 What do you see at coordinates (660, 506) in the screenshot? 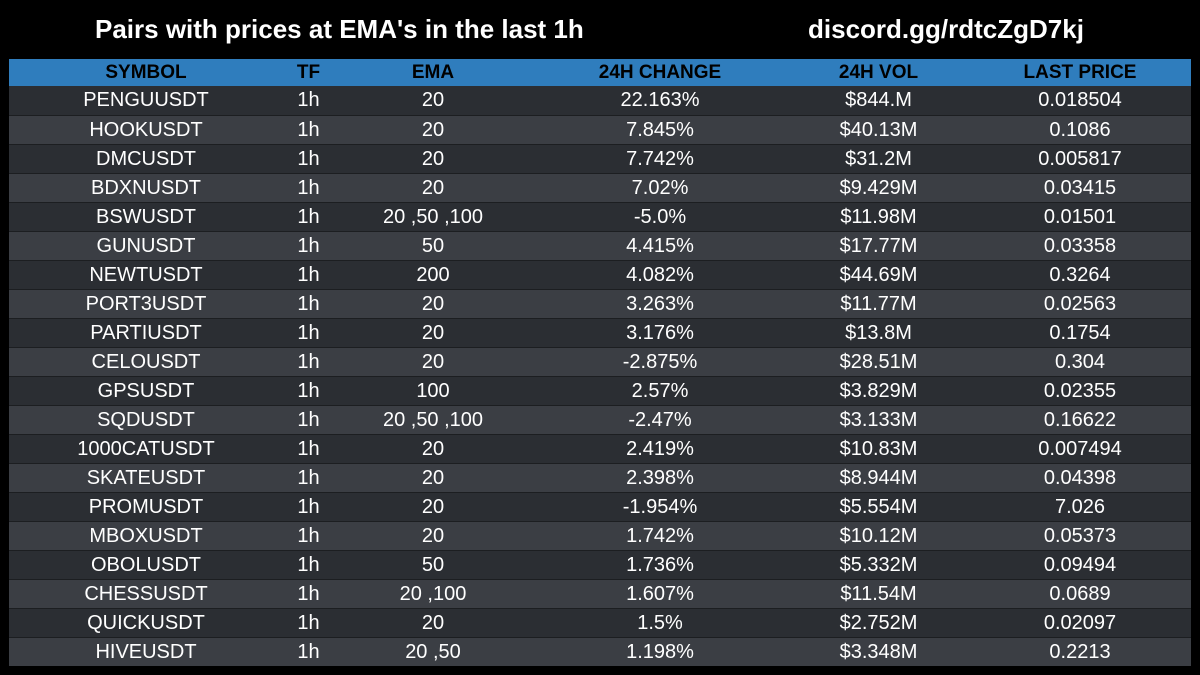
I see `cell-24h-change: -1.954%` at bounding box center [660, 506].